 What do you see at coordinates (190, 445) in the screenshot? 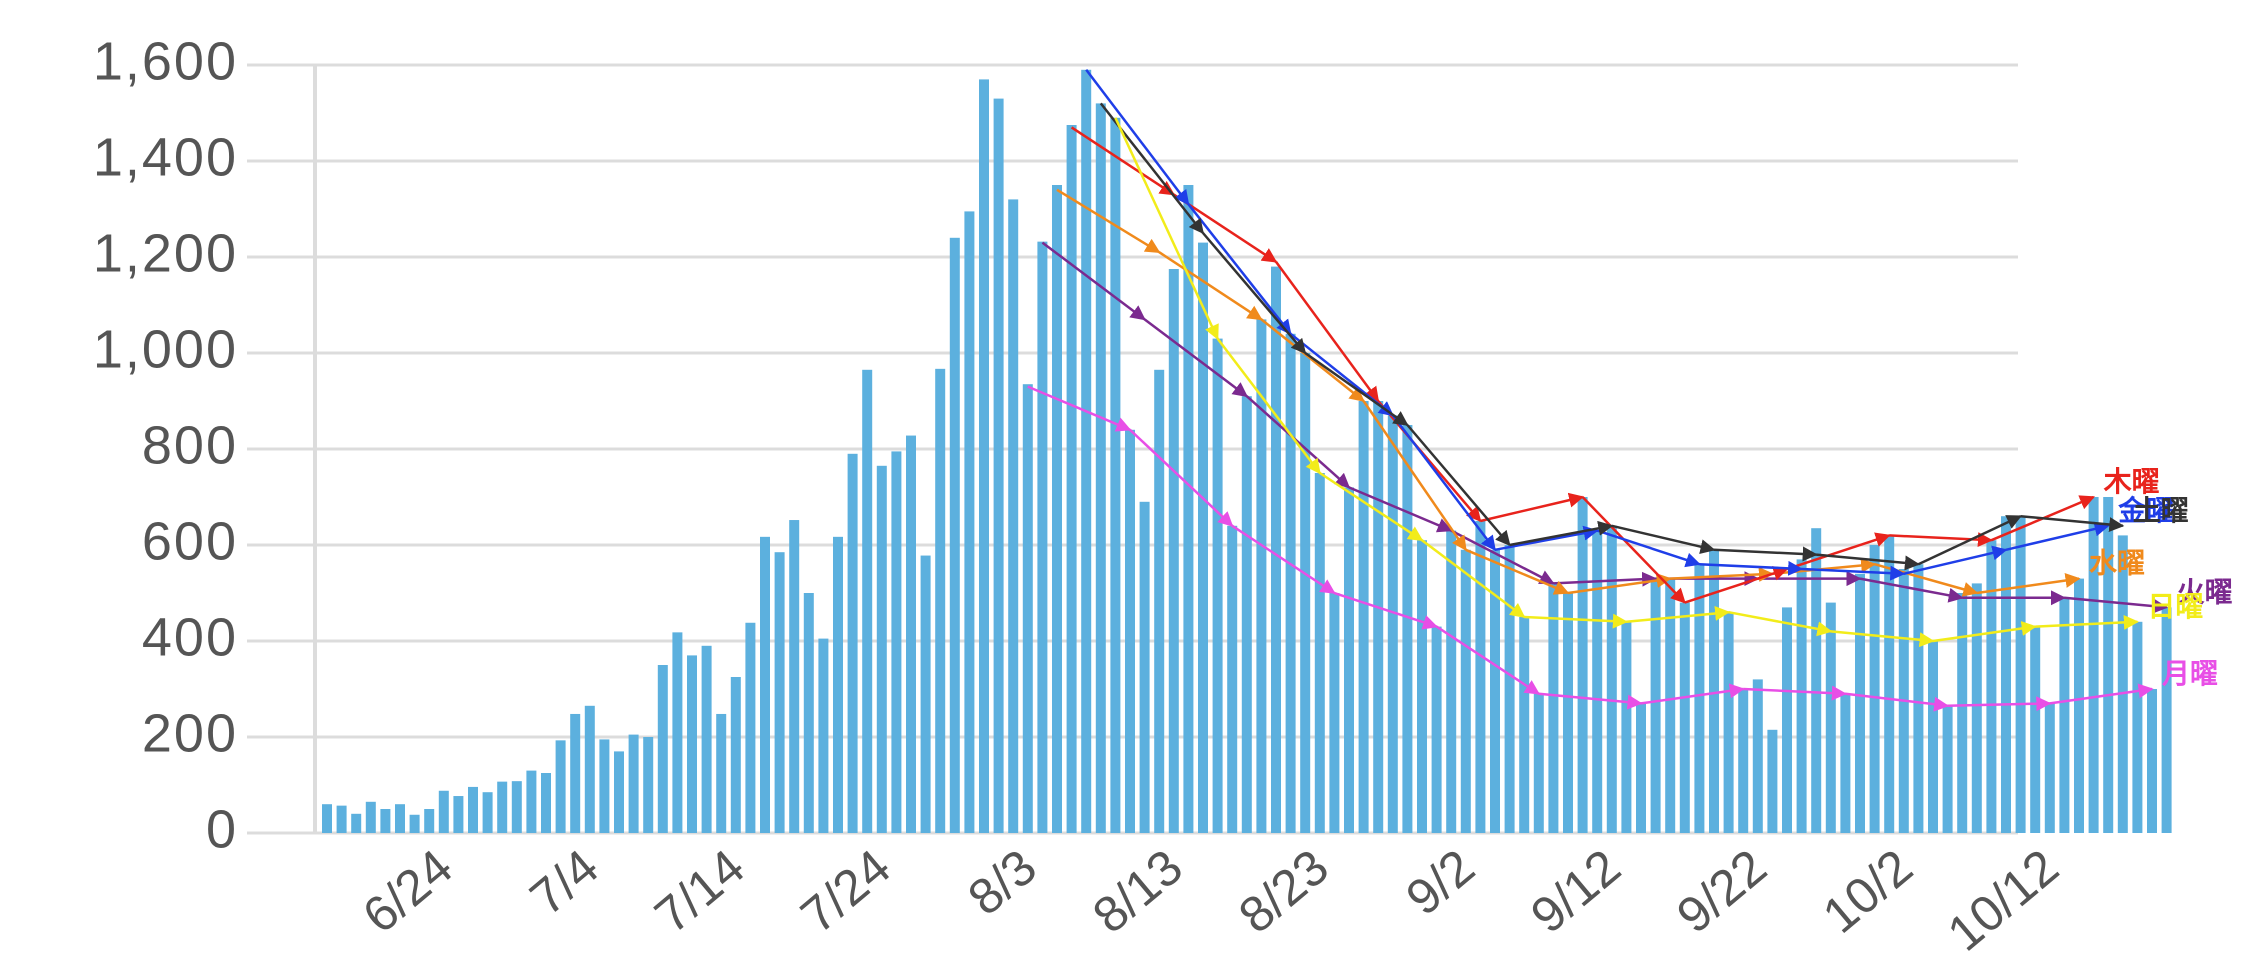
I see `y-tick-label: 800` at bounding box center [190, 445].